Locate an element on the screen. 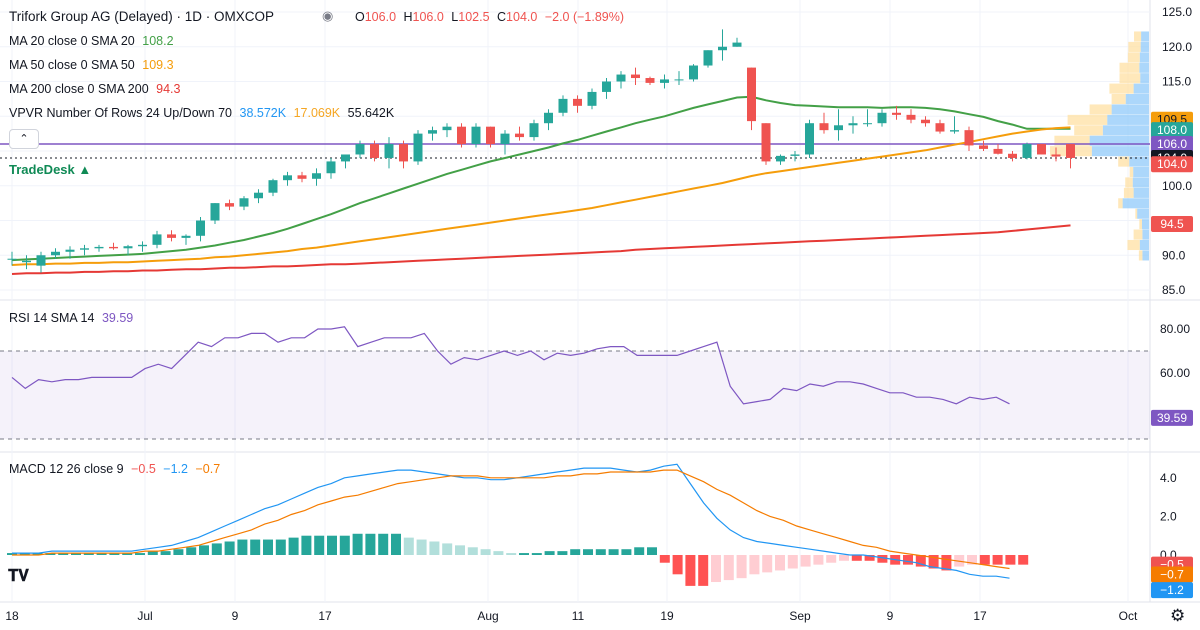  x-tick-label: 19 is located at coordinates (667, 616).